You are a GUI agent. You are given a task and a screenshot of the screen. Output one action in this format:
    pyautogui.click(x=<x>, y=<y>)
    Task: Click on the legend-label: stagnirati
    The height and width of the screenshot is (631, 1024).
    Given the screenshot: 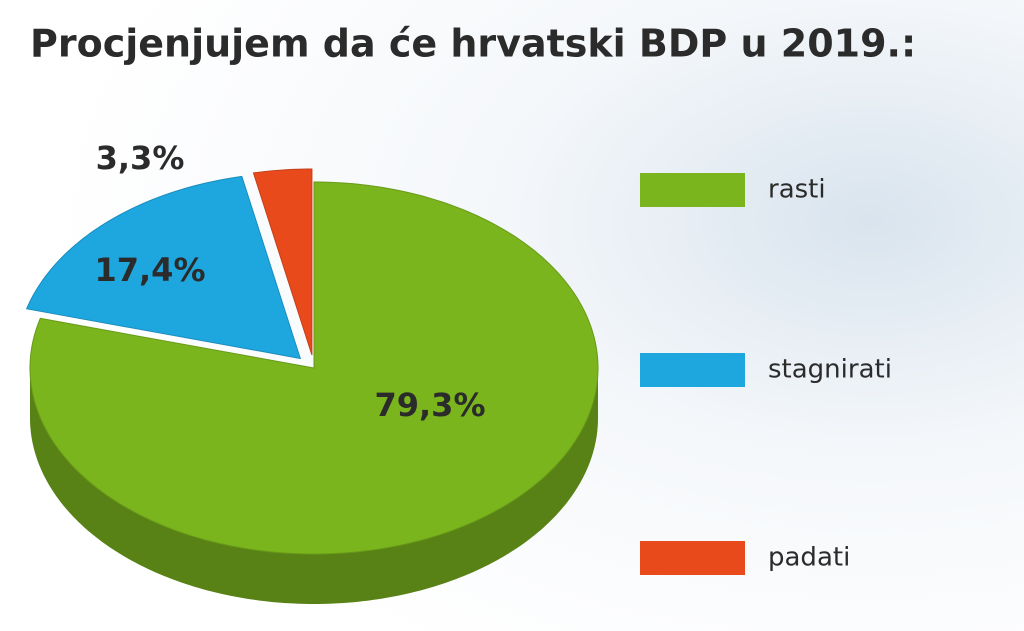 What is the action you would take?
    pyautogui.click(x=830, y=370)
    